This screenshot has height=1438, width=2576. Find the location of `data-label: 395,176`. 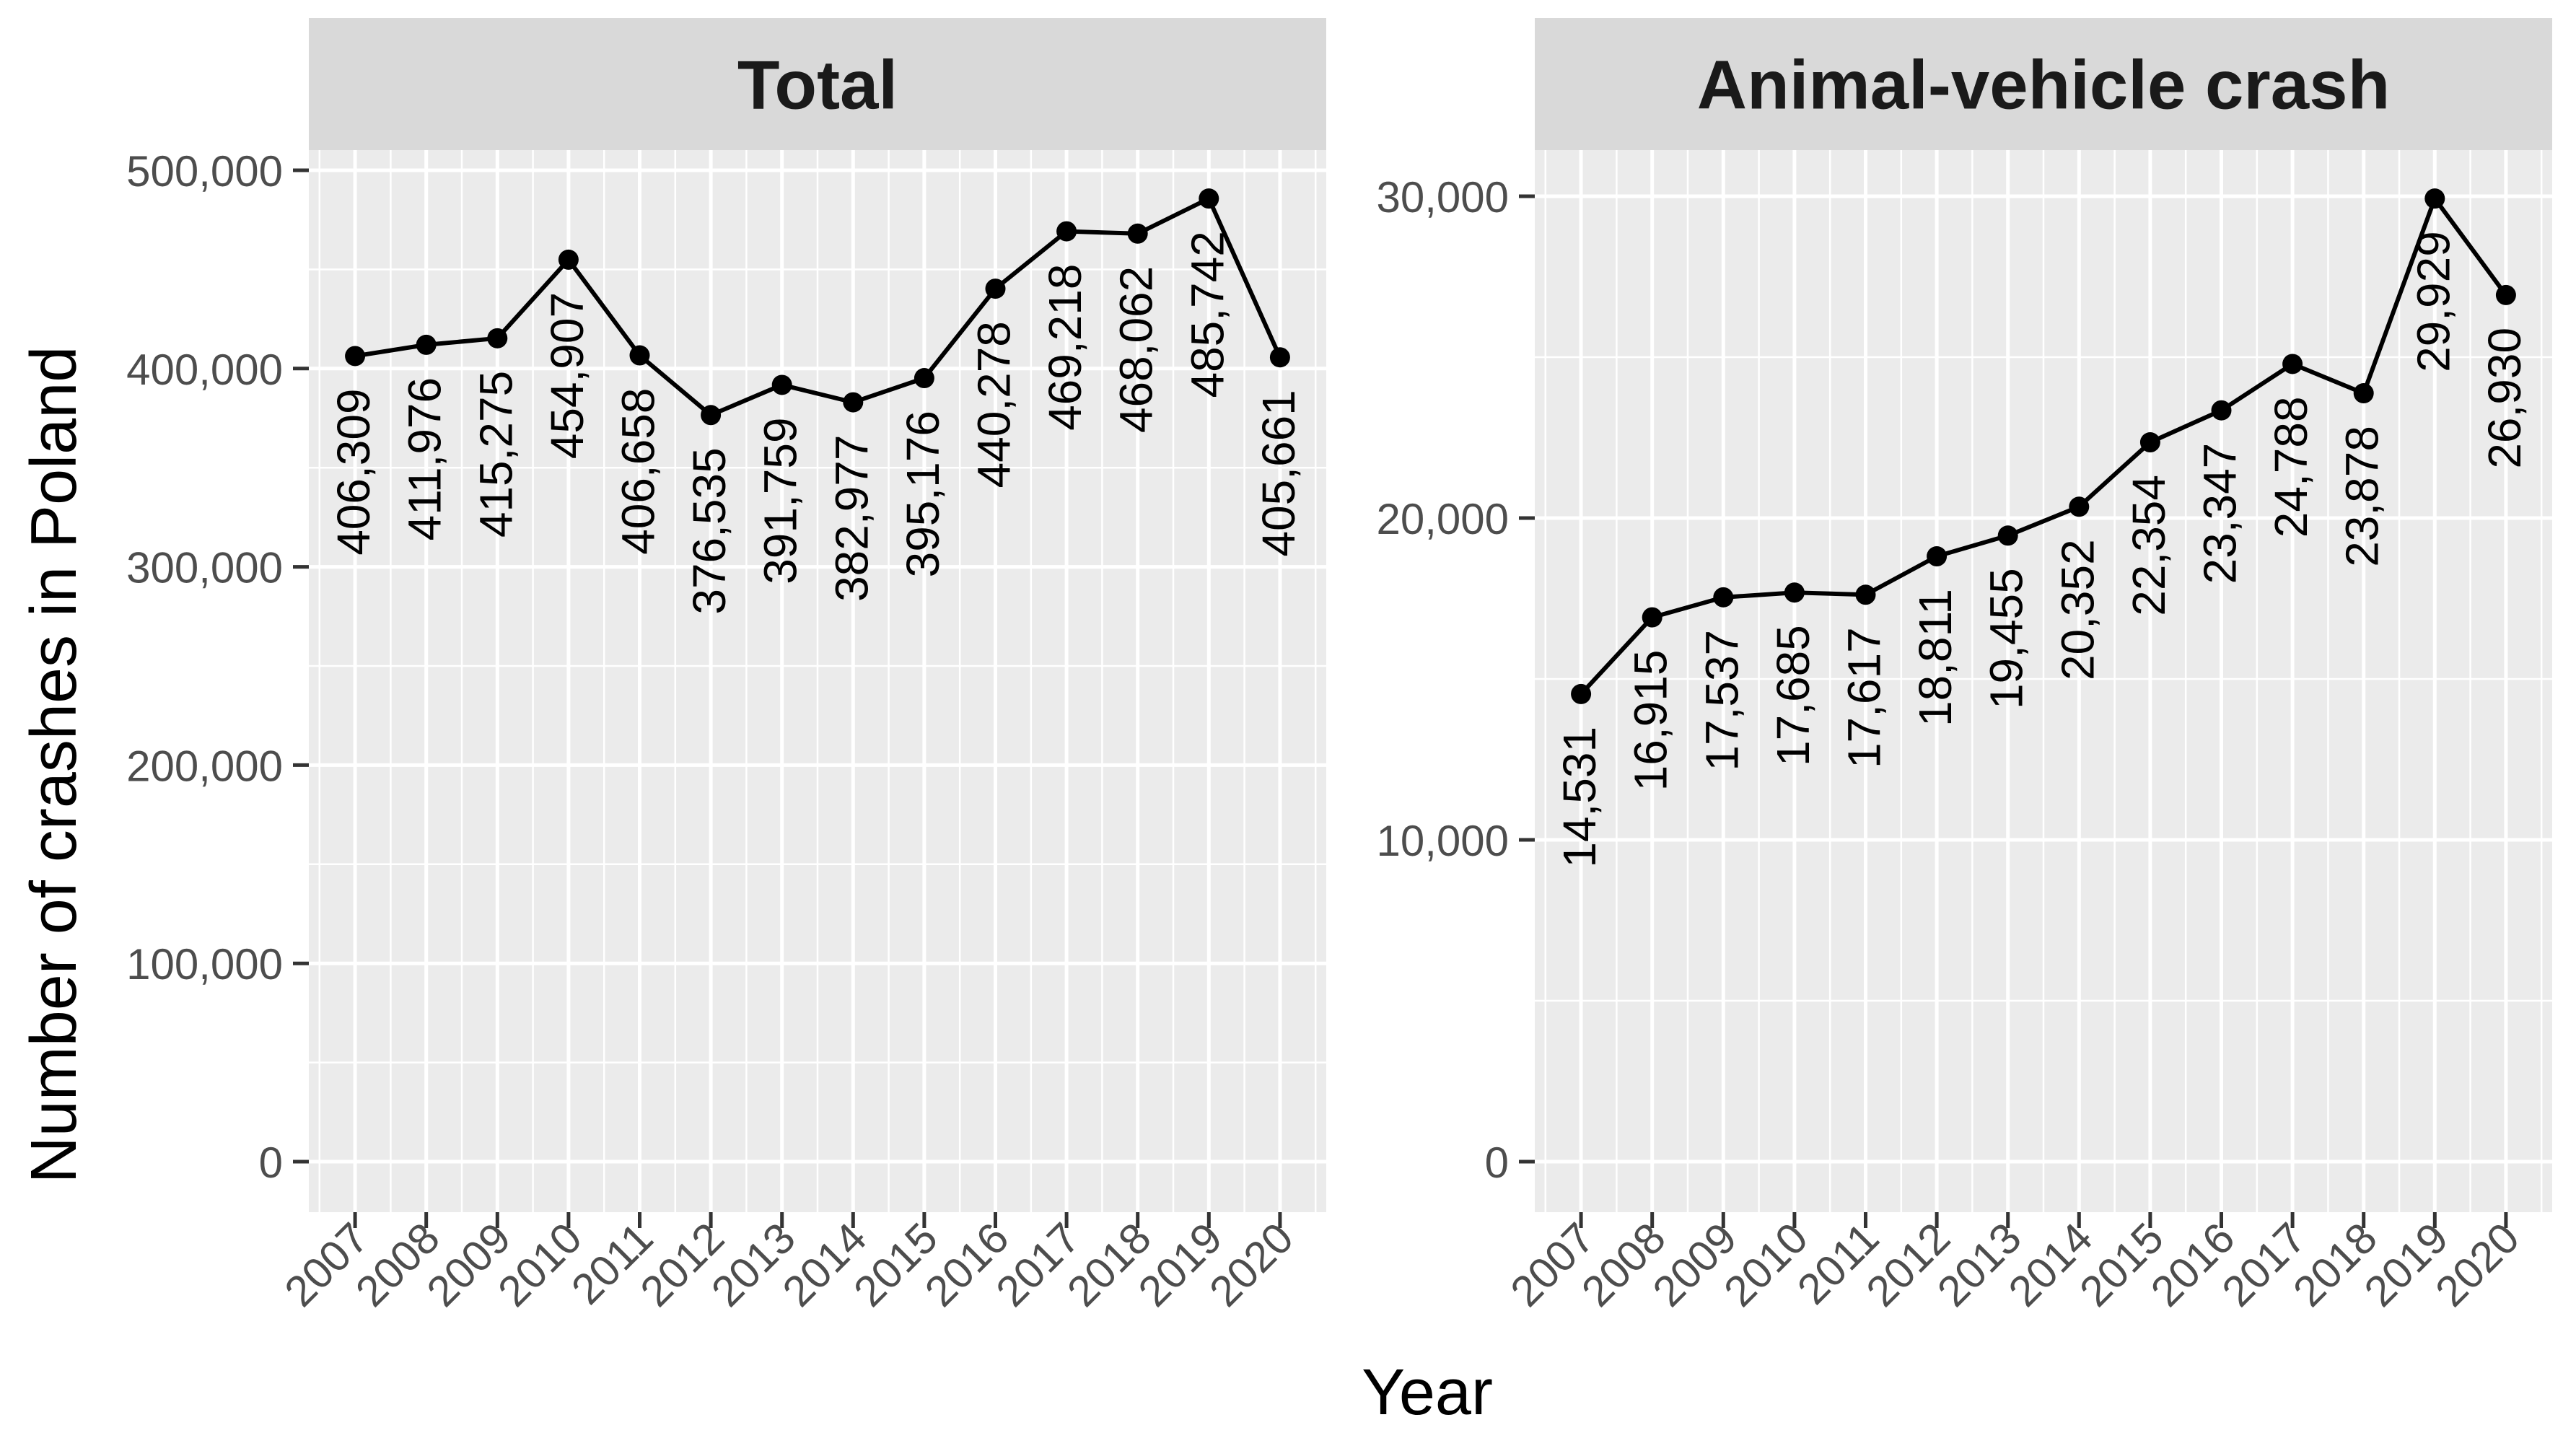

data-label: 395,176 is located at coordinates (923, 494).